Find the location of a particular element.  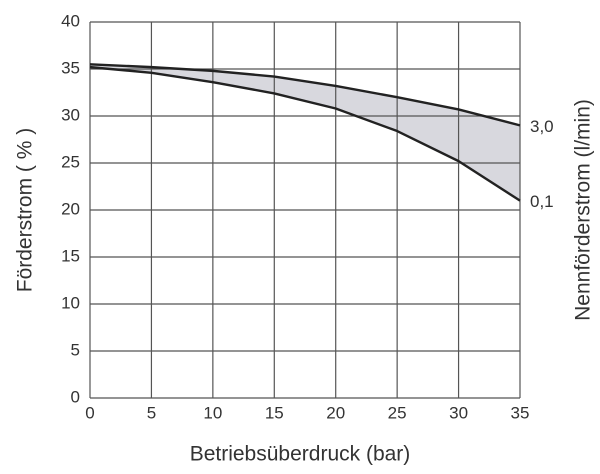

y-tick-label: 0 is located at coordinates (75, 396).